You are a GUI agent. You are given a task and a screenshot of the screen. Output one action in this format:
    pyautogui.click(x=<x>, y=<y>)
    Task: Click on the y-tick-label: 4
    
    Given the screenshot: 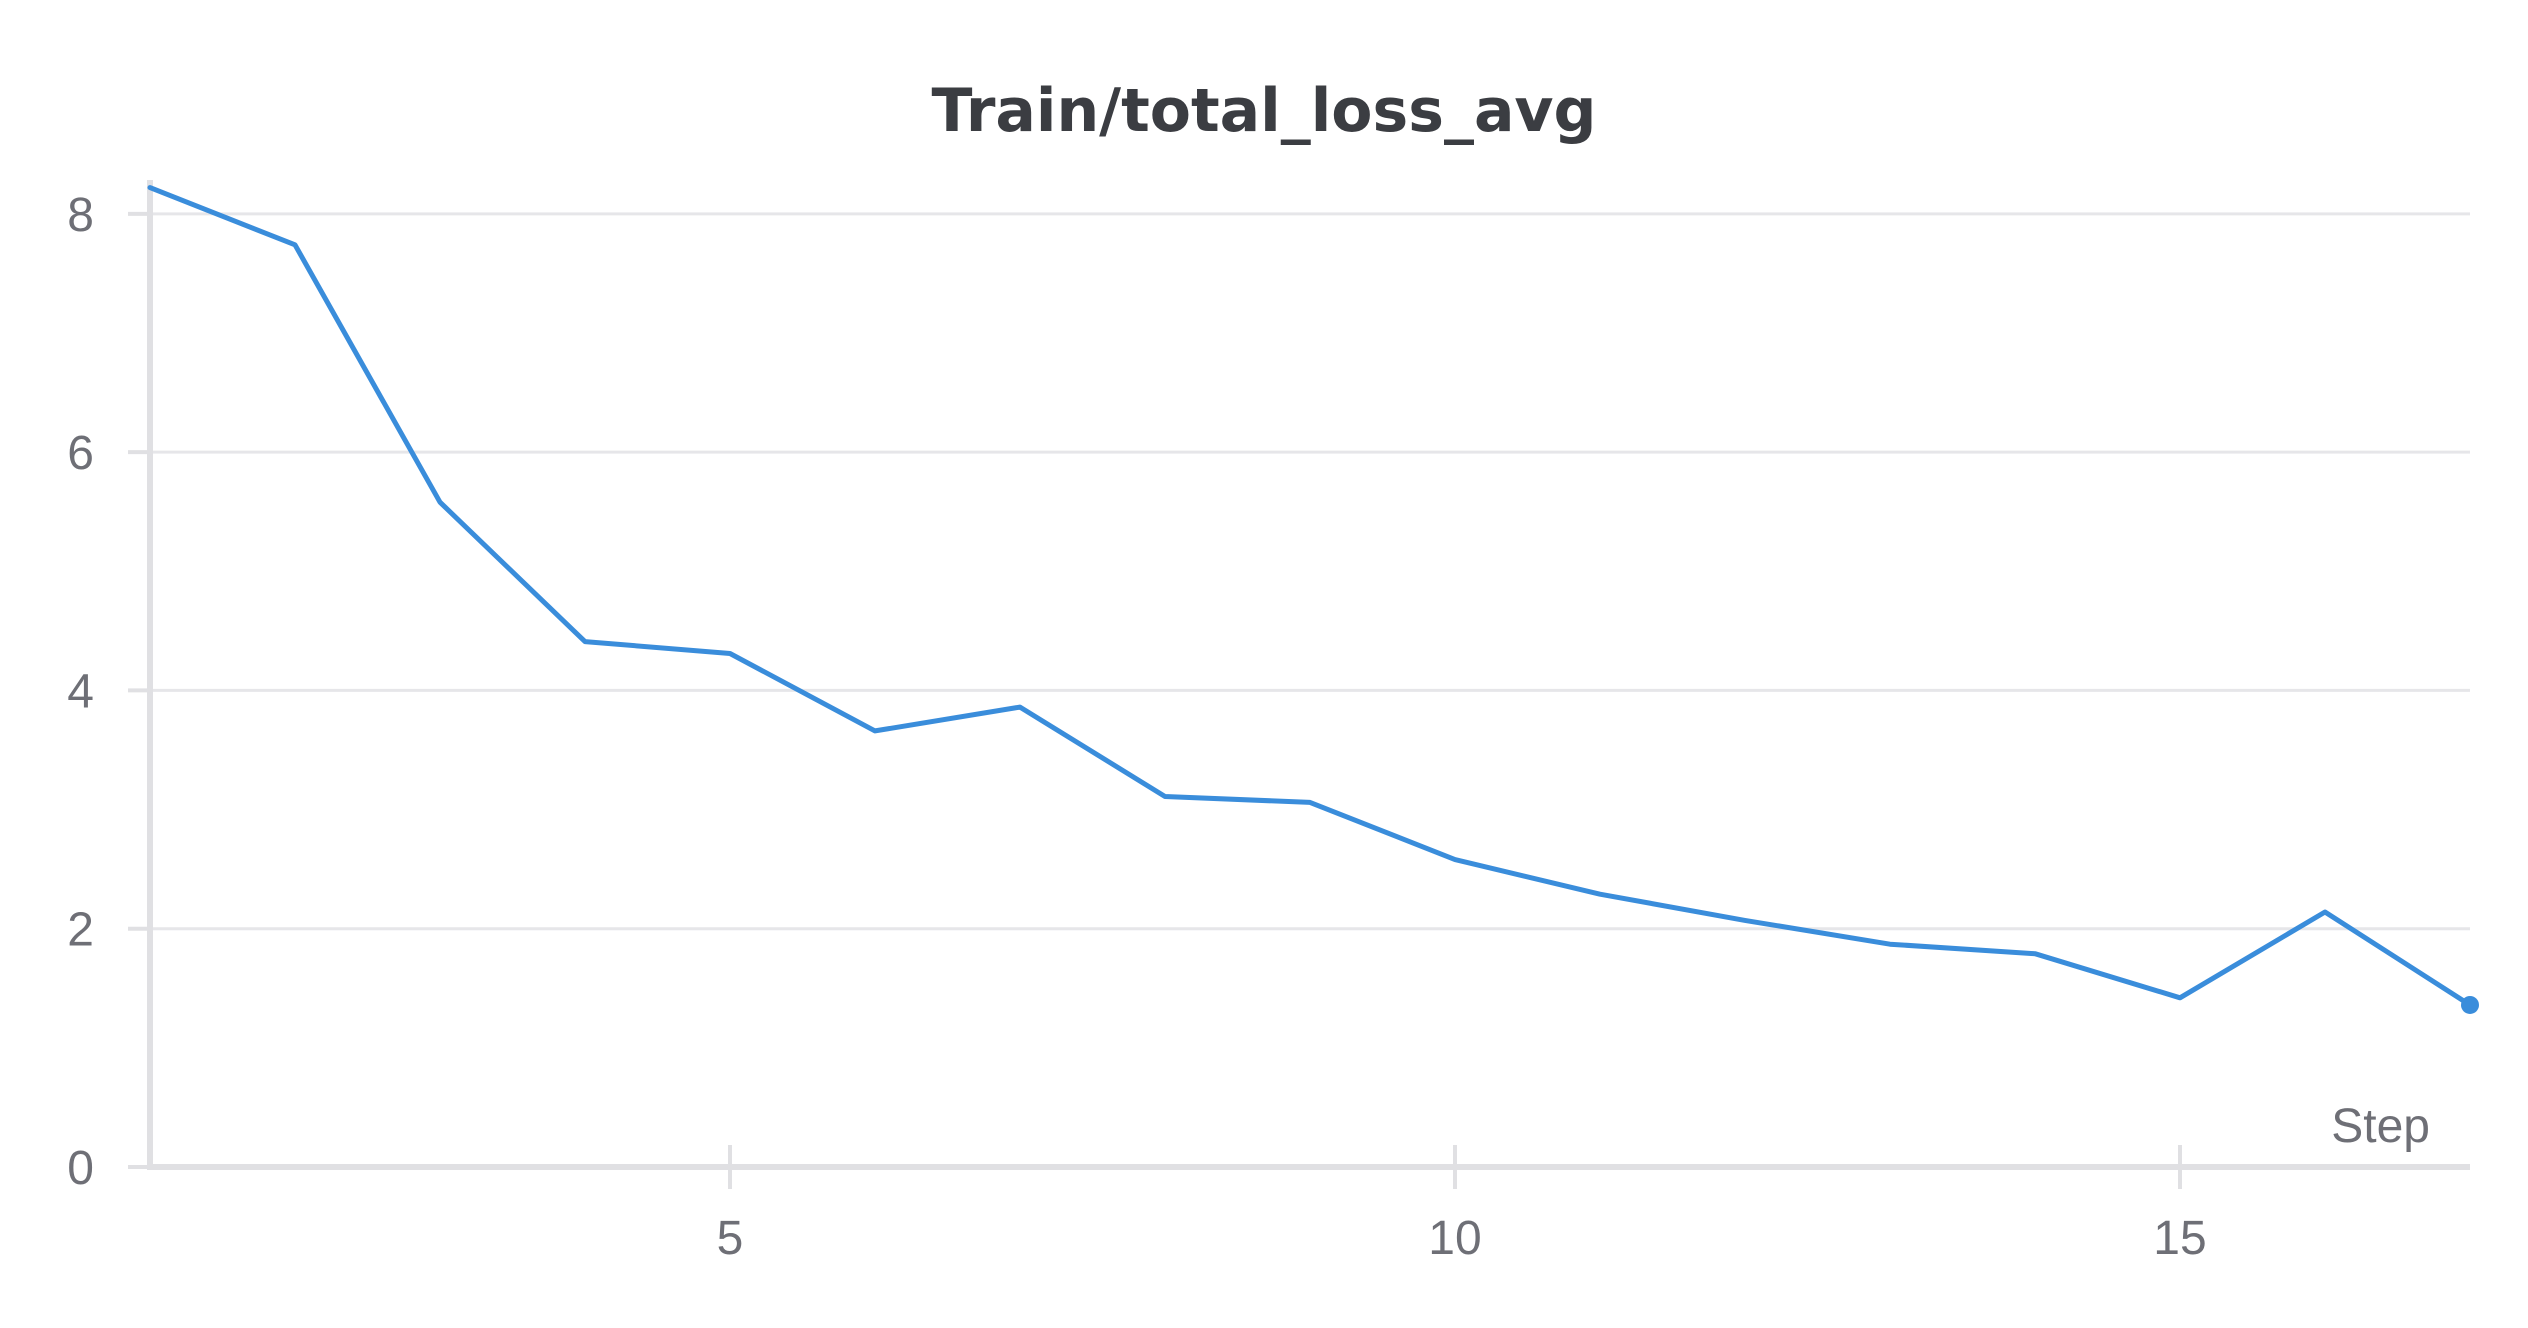 What is the action you would take?
    pyautogui.click(x=80, y=691)
    